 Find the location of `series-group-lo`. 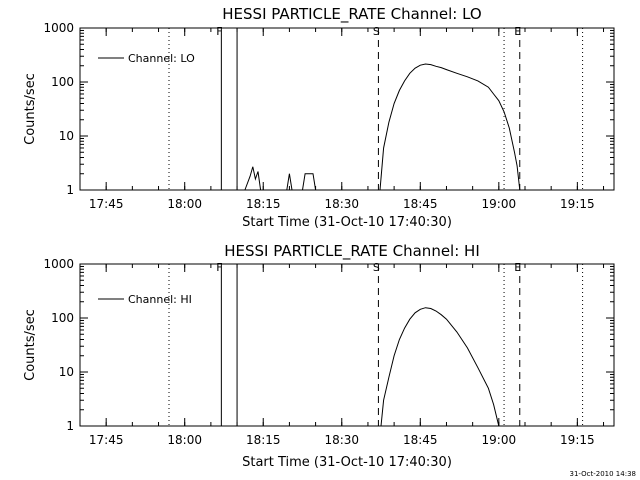

series-group-lo is located at coordinates (382, 127).